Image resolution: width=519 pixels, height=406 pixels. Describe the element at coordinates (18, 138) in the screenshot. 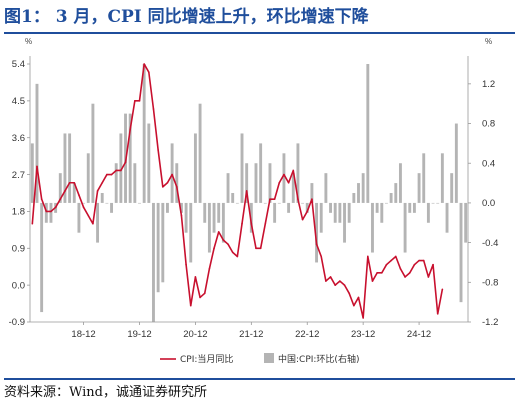

I see `left-tick-label: 3.6` at that location.